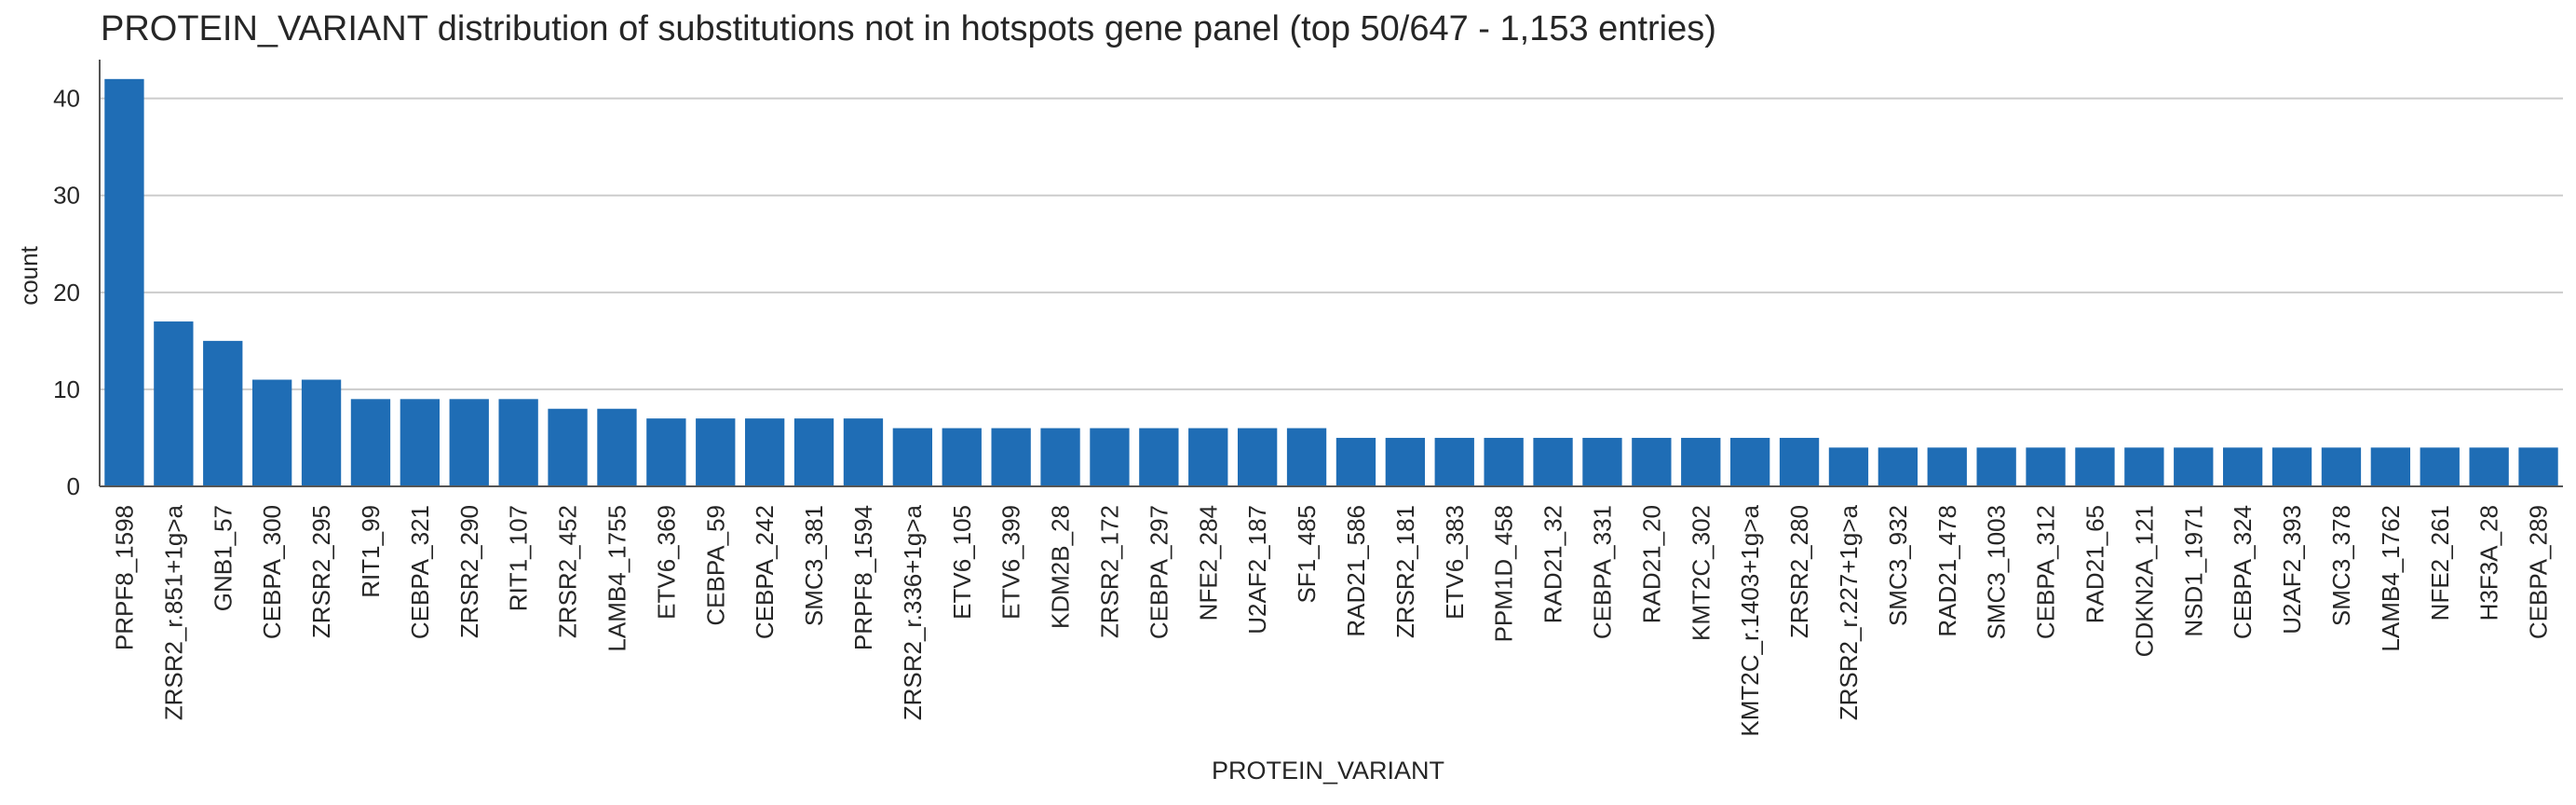 The width and height of the screenshot is (2576, 805). I want to click on x-tick-label: SF1_485, so click(1307, 554).